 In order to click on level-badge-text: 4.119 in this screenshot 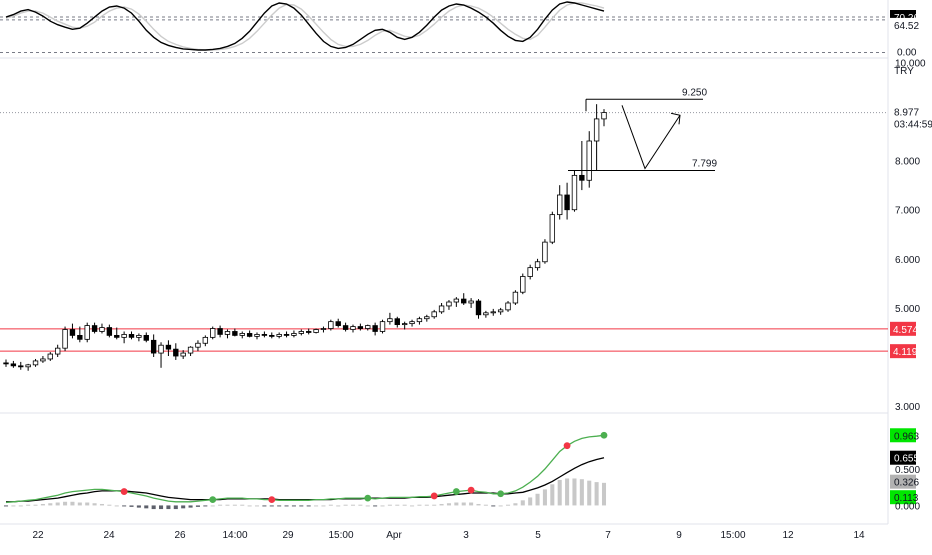, I will do `click(905, 352)`.